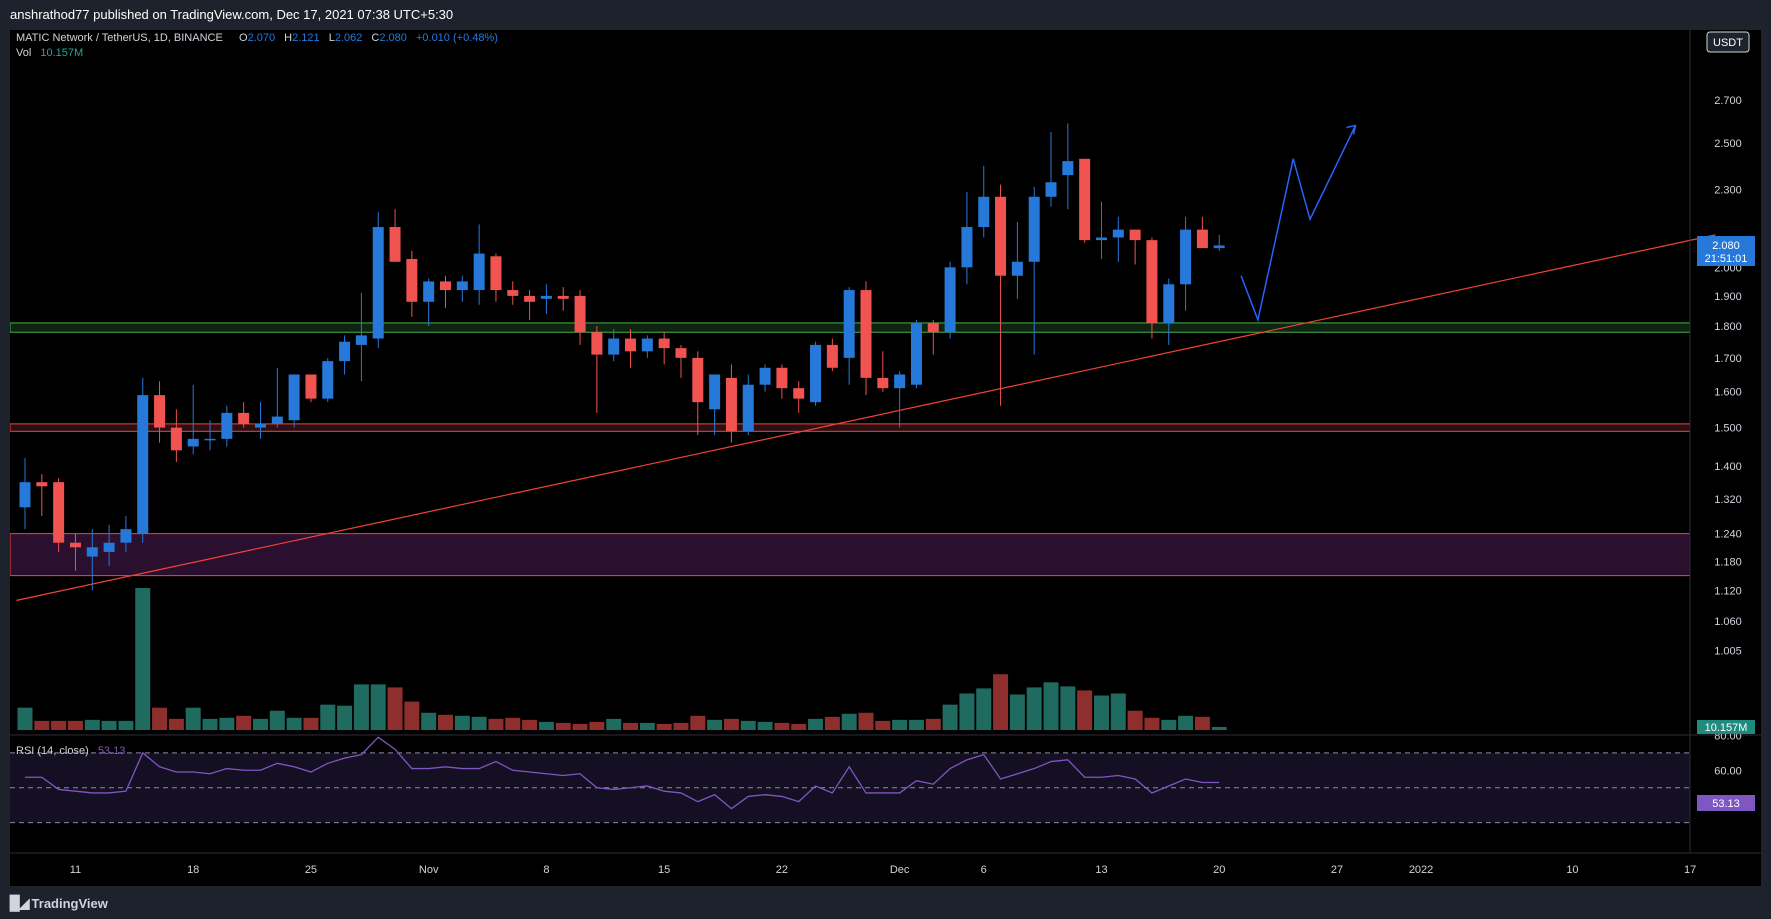 The height and width of the screenshot is (919, 1771). Describe the element at coordinates (75, 870) in the screenshot. I see `time-tick-label: 11` at that location.